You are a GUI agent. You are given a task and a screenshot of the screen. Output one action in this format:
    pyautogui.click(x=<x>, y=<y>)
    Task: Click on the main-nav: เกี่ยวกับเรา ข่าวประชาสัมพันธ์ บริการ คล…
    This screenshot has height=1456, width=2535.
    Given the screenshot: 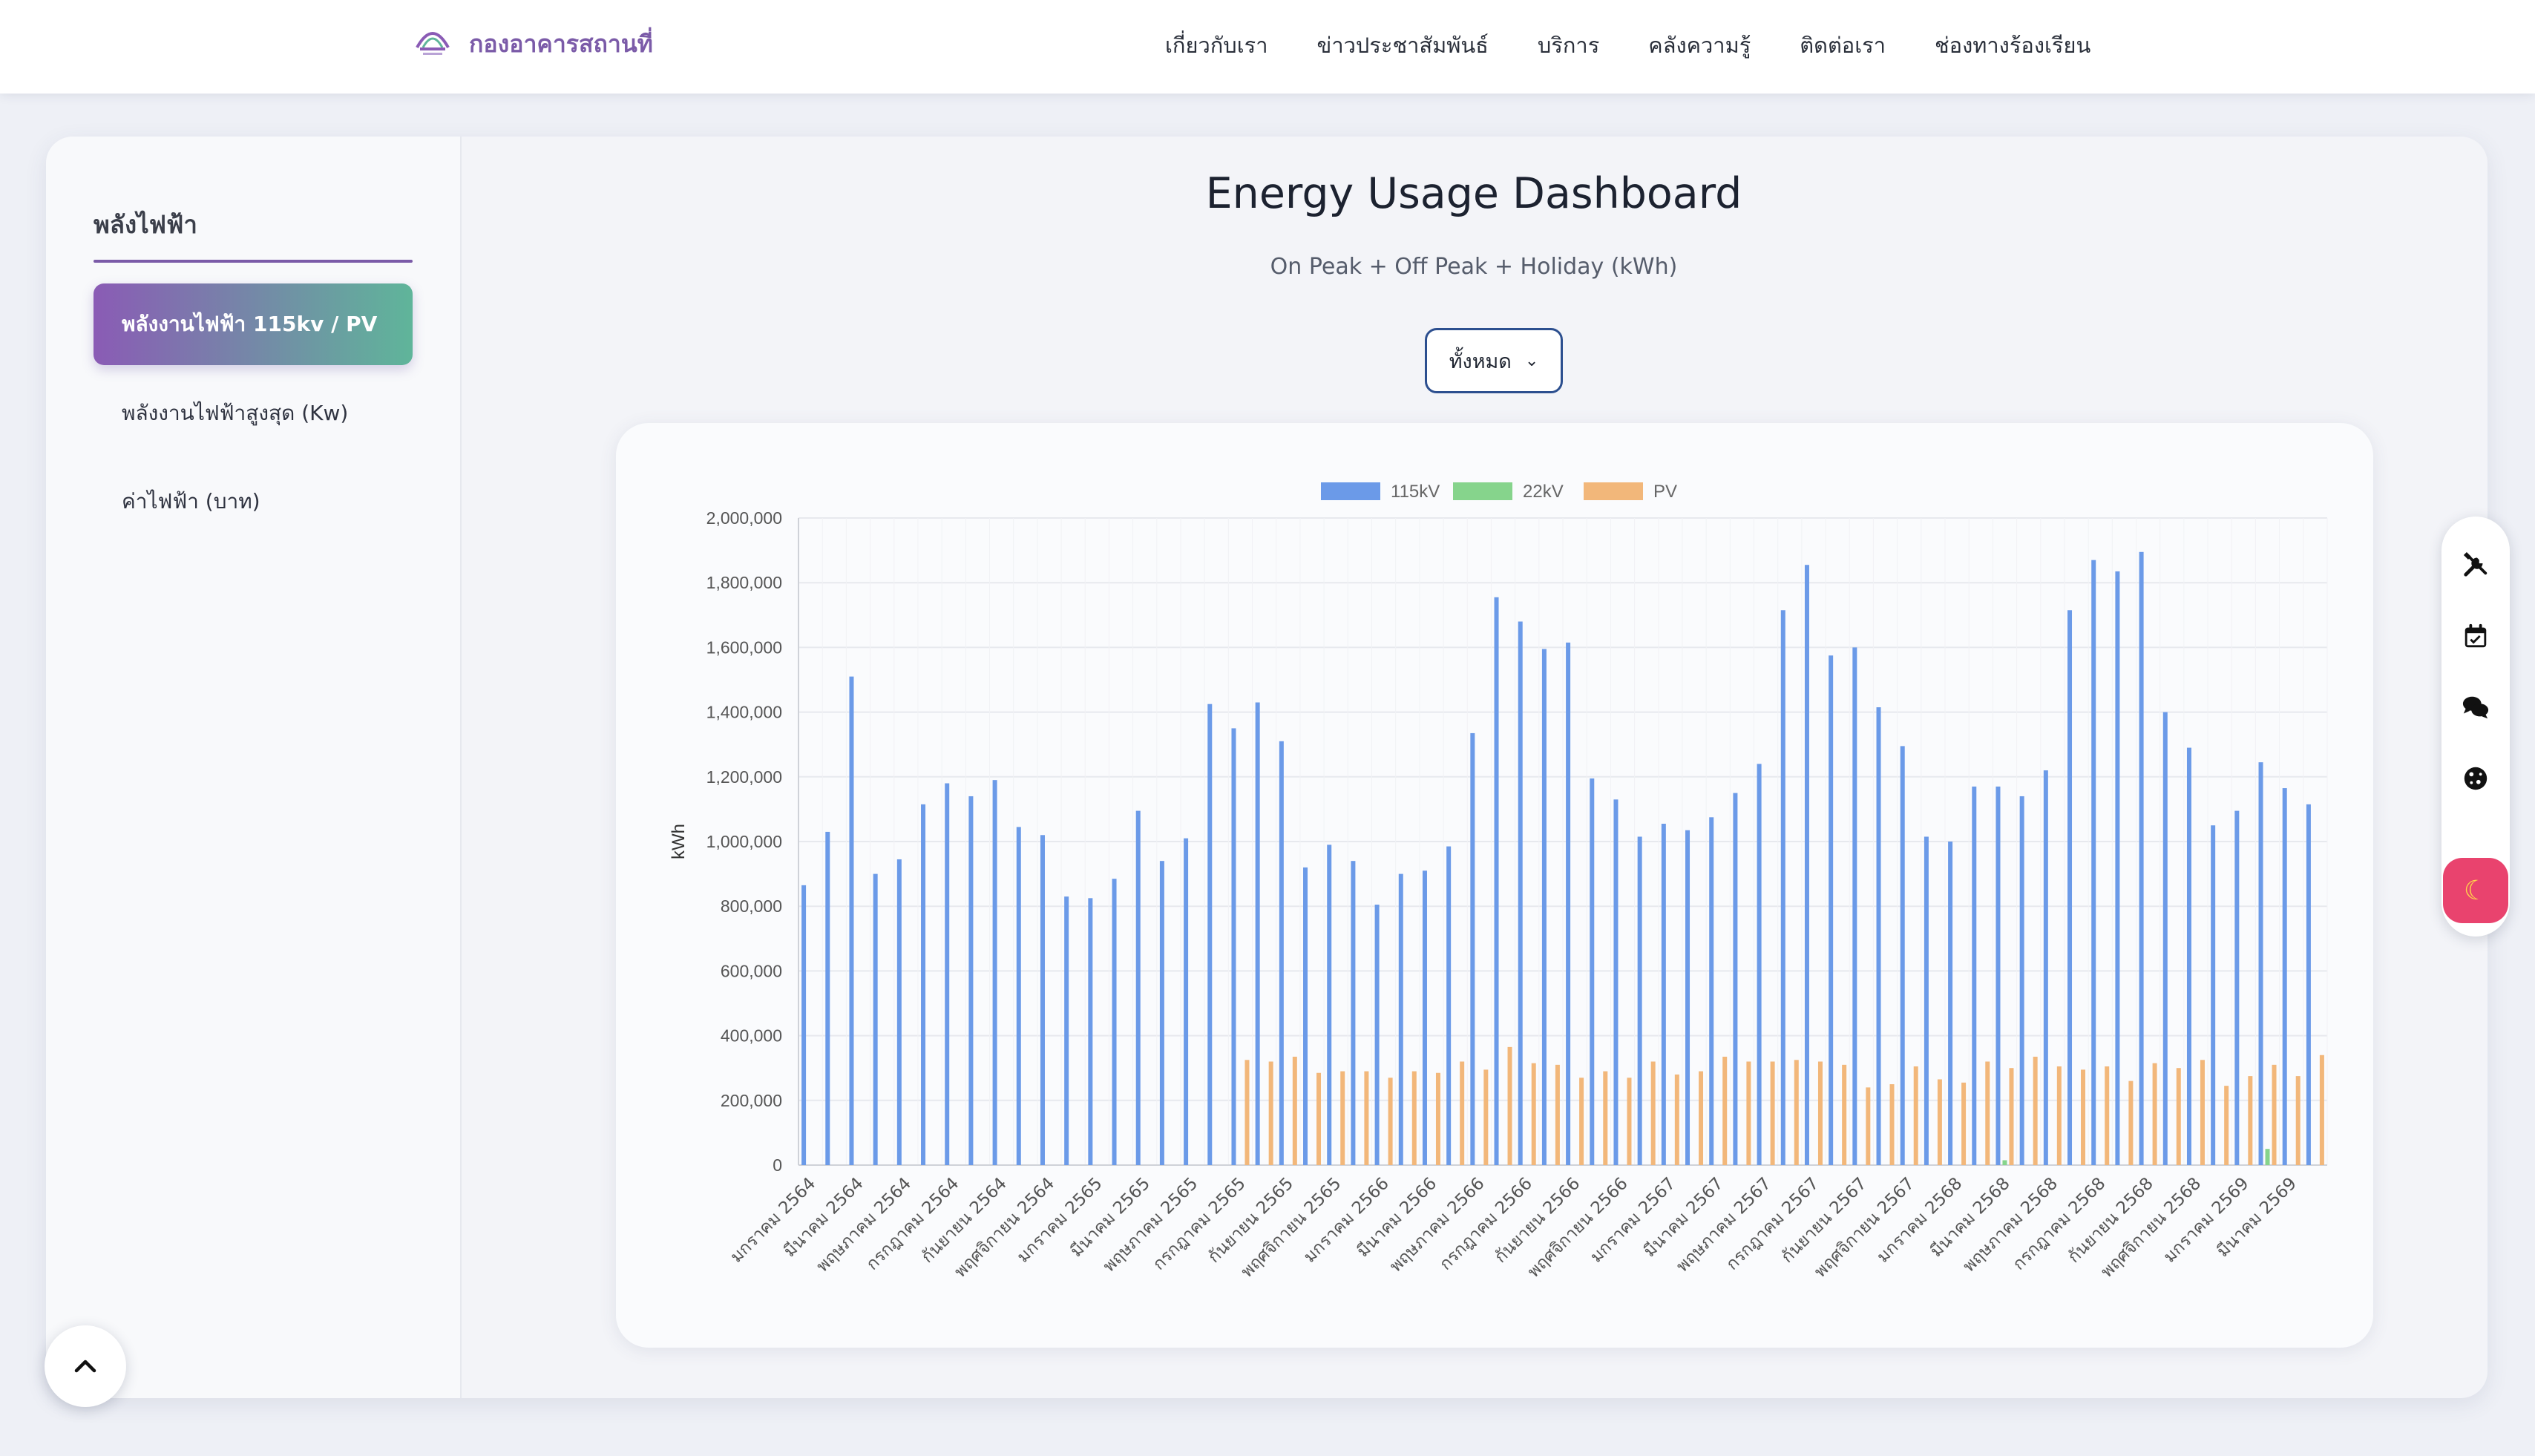 What is the action you would take?
    pyautogui.click(x=1652, y=45)
    